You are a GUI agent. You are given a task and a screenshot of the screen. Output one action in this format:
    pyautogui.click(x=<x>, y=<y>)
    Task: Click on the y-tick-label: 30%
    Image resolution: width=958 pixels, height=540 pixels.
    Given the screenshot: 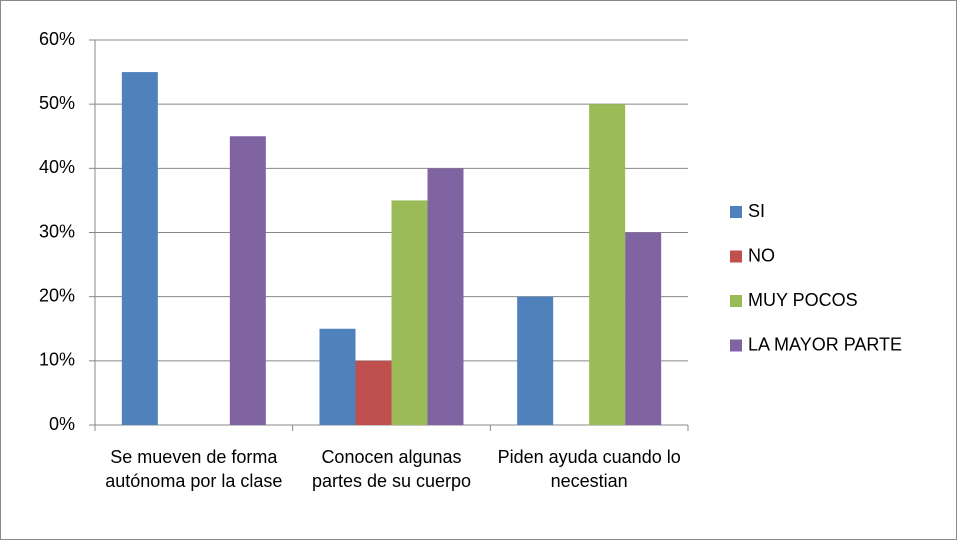 What is the action you would take?
    pyautogui.click(x=57, y=231)
    